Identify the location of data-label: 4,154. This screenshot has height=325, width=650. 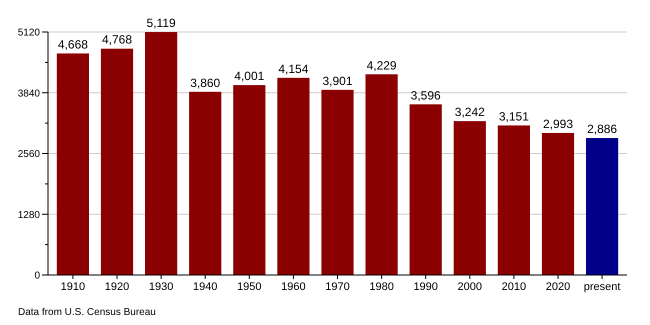
(293, 69).